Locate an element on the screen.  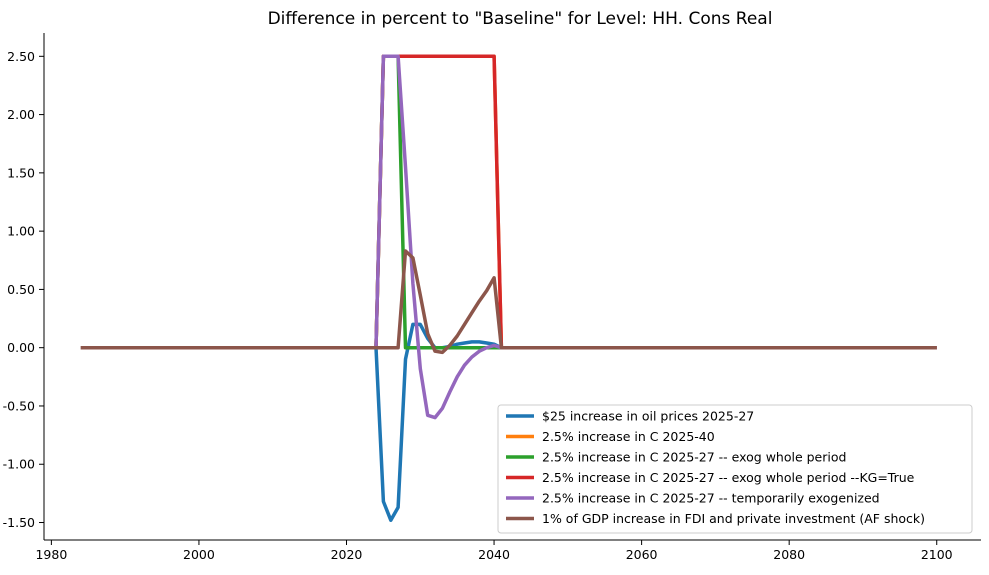
x-ticks: 1980 2000 2020 2040 2060 2080 2100 is located at coordinates (494, 551).